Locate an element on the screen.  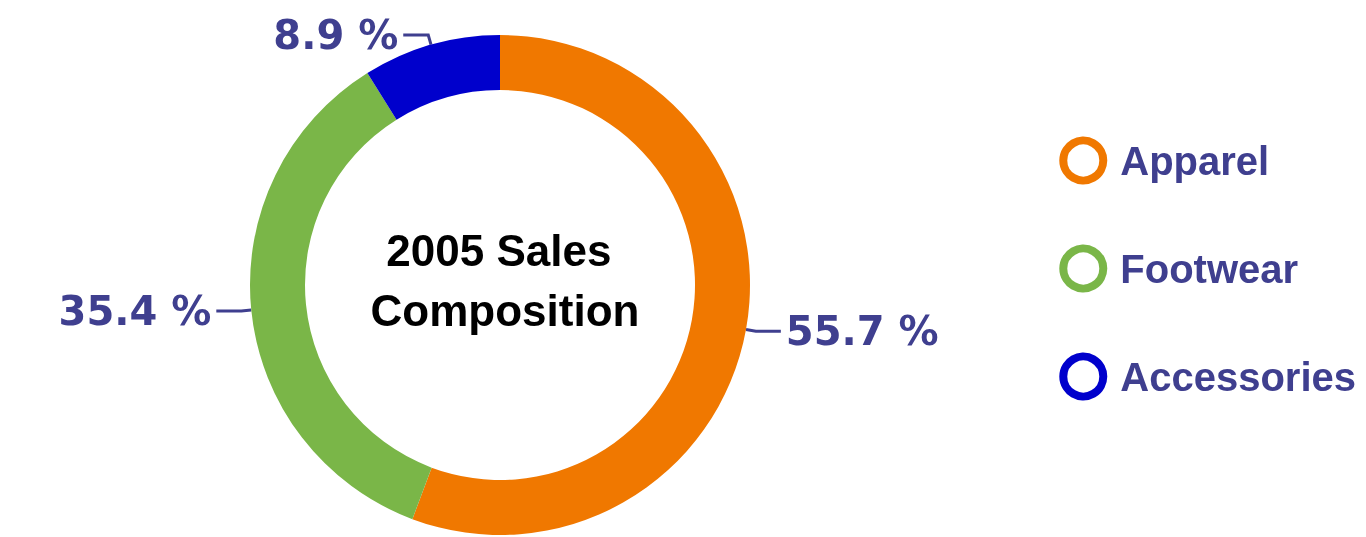
legend-label: Accessories is located at coordinates (1238, 376).